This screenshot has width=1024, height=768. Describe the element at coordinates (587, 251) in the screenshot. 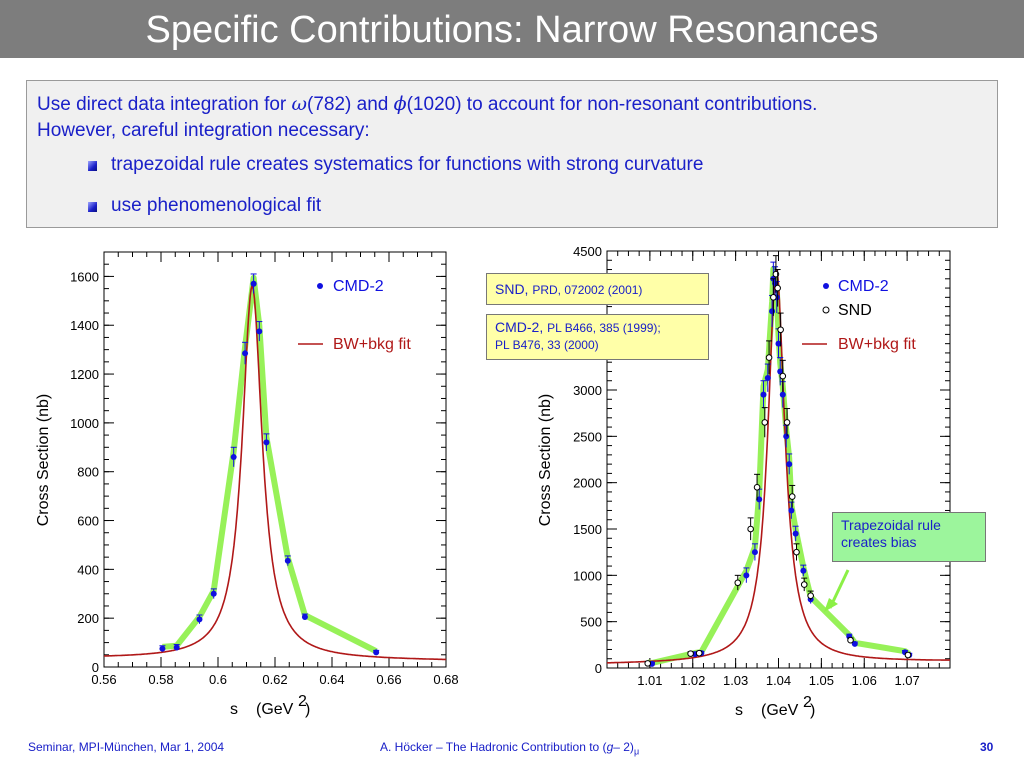

I see `y-tick-label: 4500` at that location.